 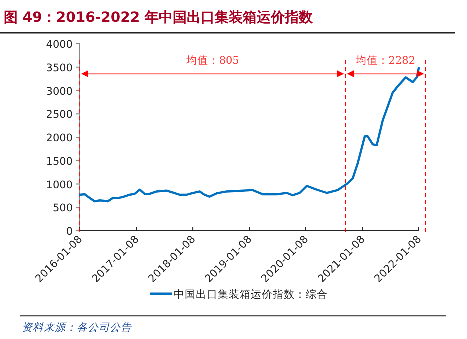 What do you see at coordinates (212, 61) in the screenshot?
I see `annotation: 均值：805` at bounding box center [212, 61].